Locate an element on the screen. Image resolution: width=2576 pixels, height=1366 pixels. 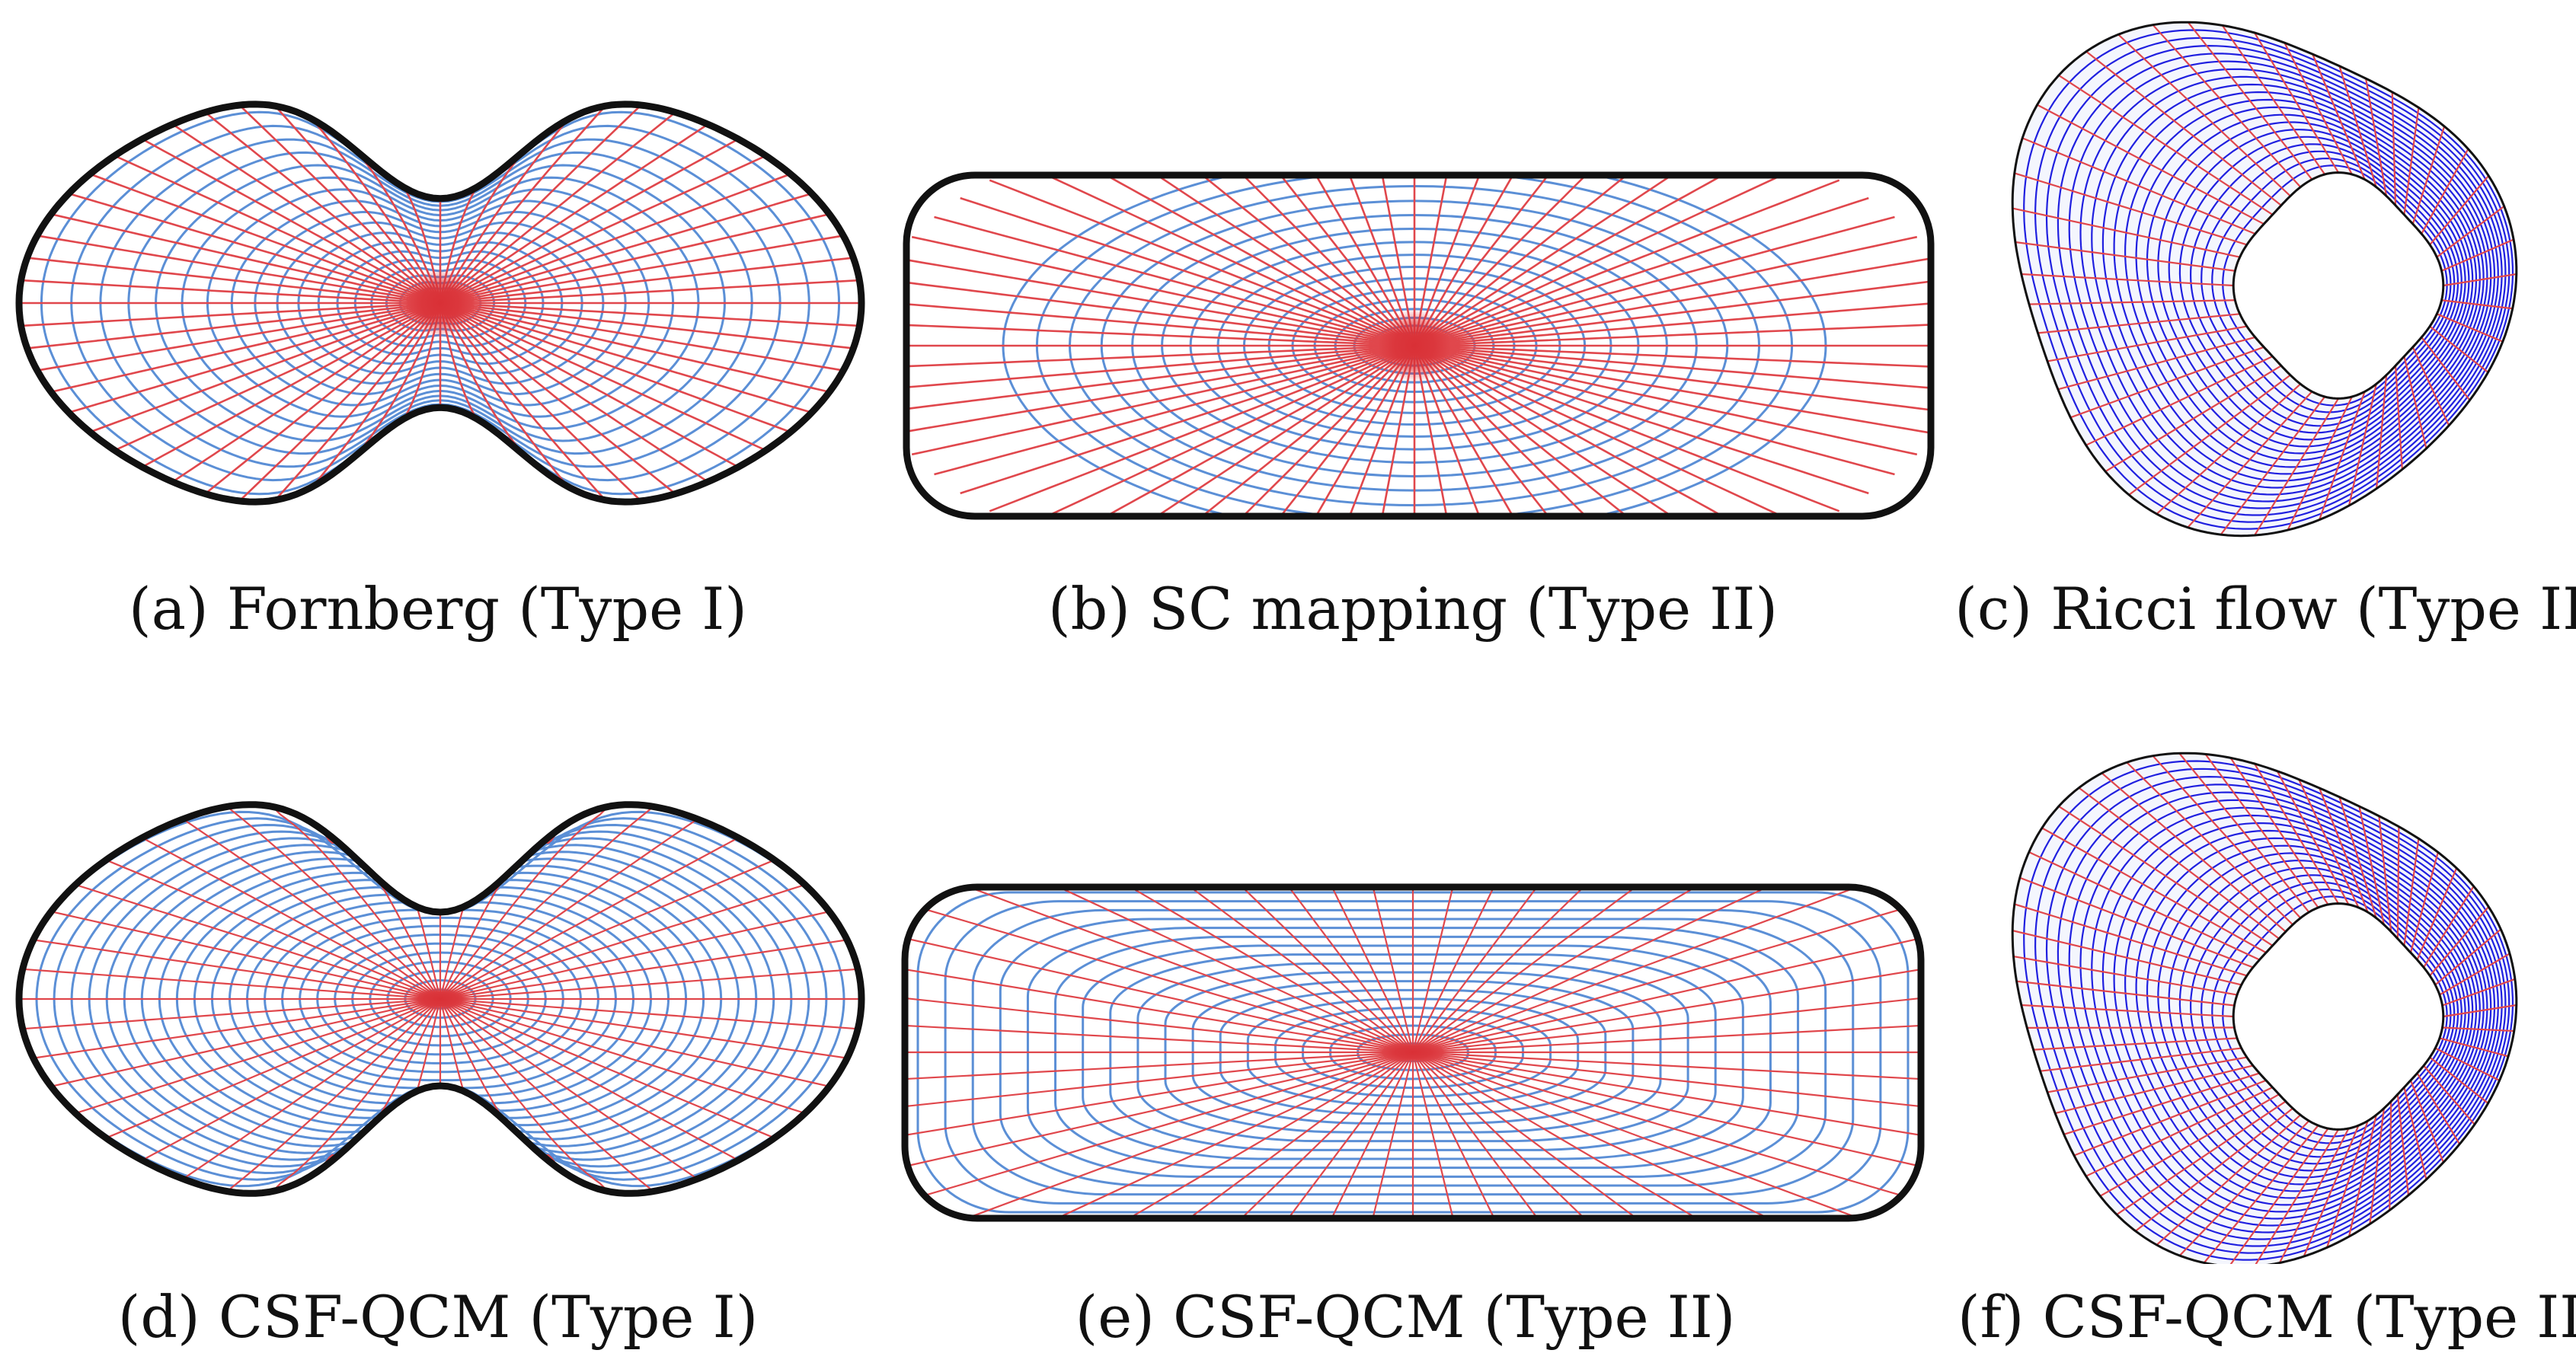
sc-mapping-type2-figure is located at coordinates (1419, 345).